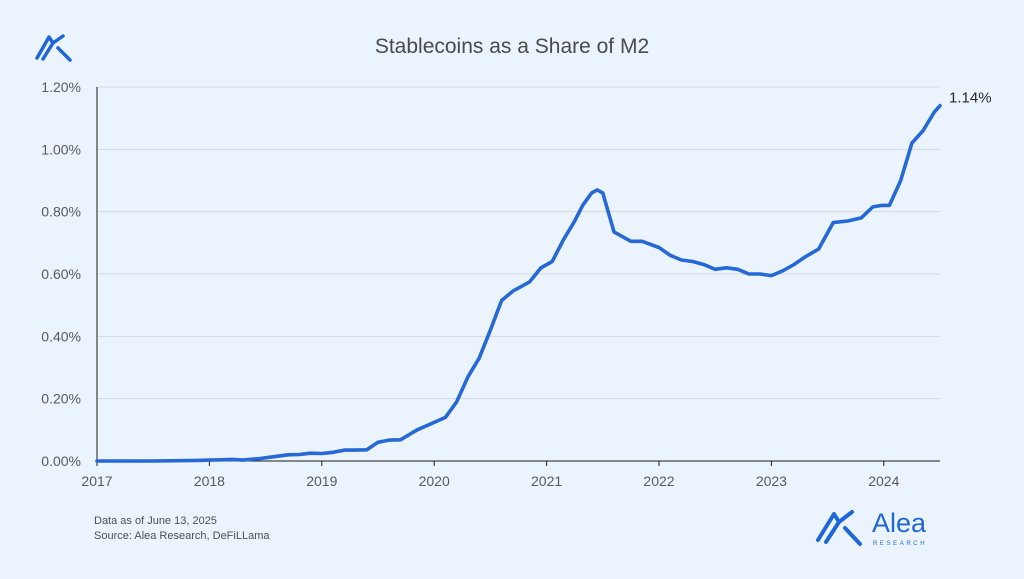  I want to click on y-tick-label: 0.20%, so click(61, 399).